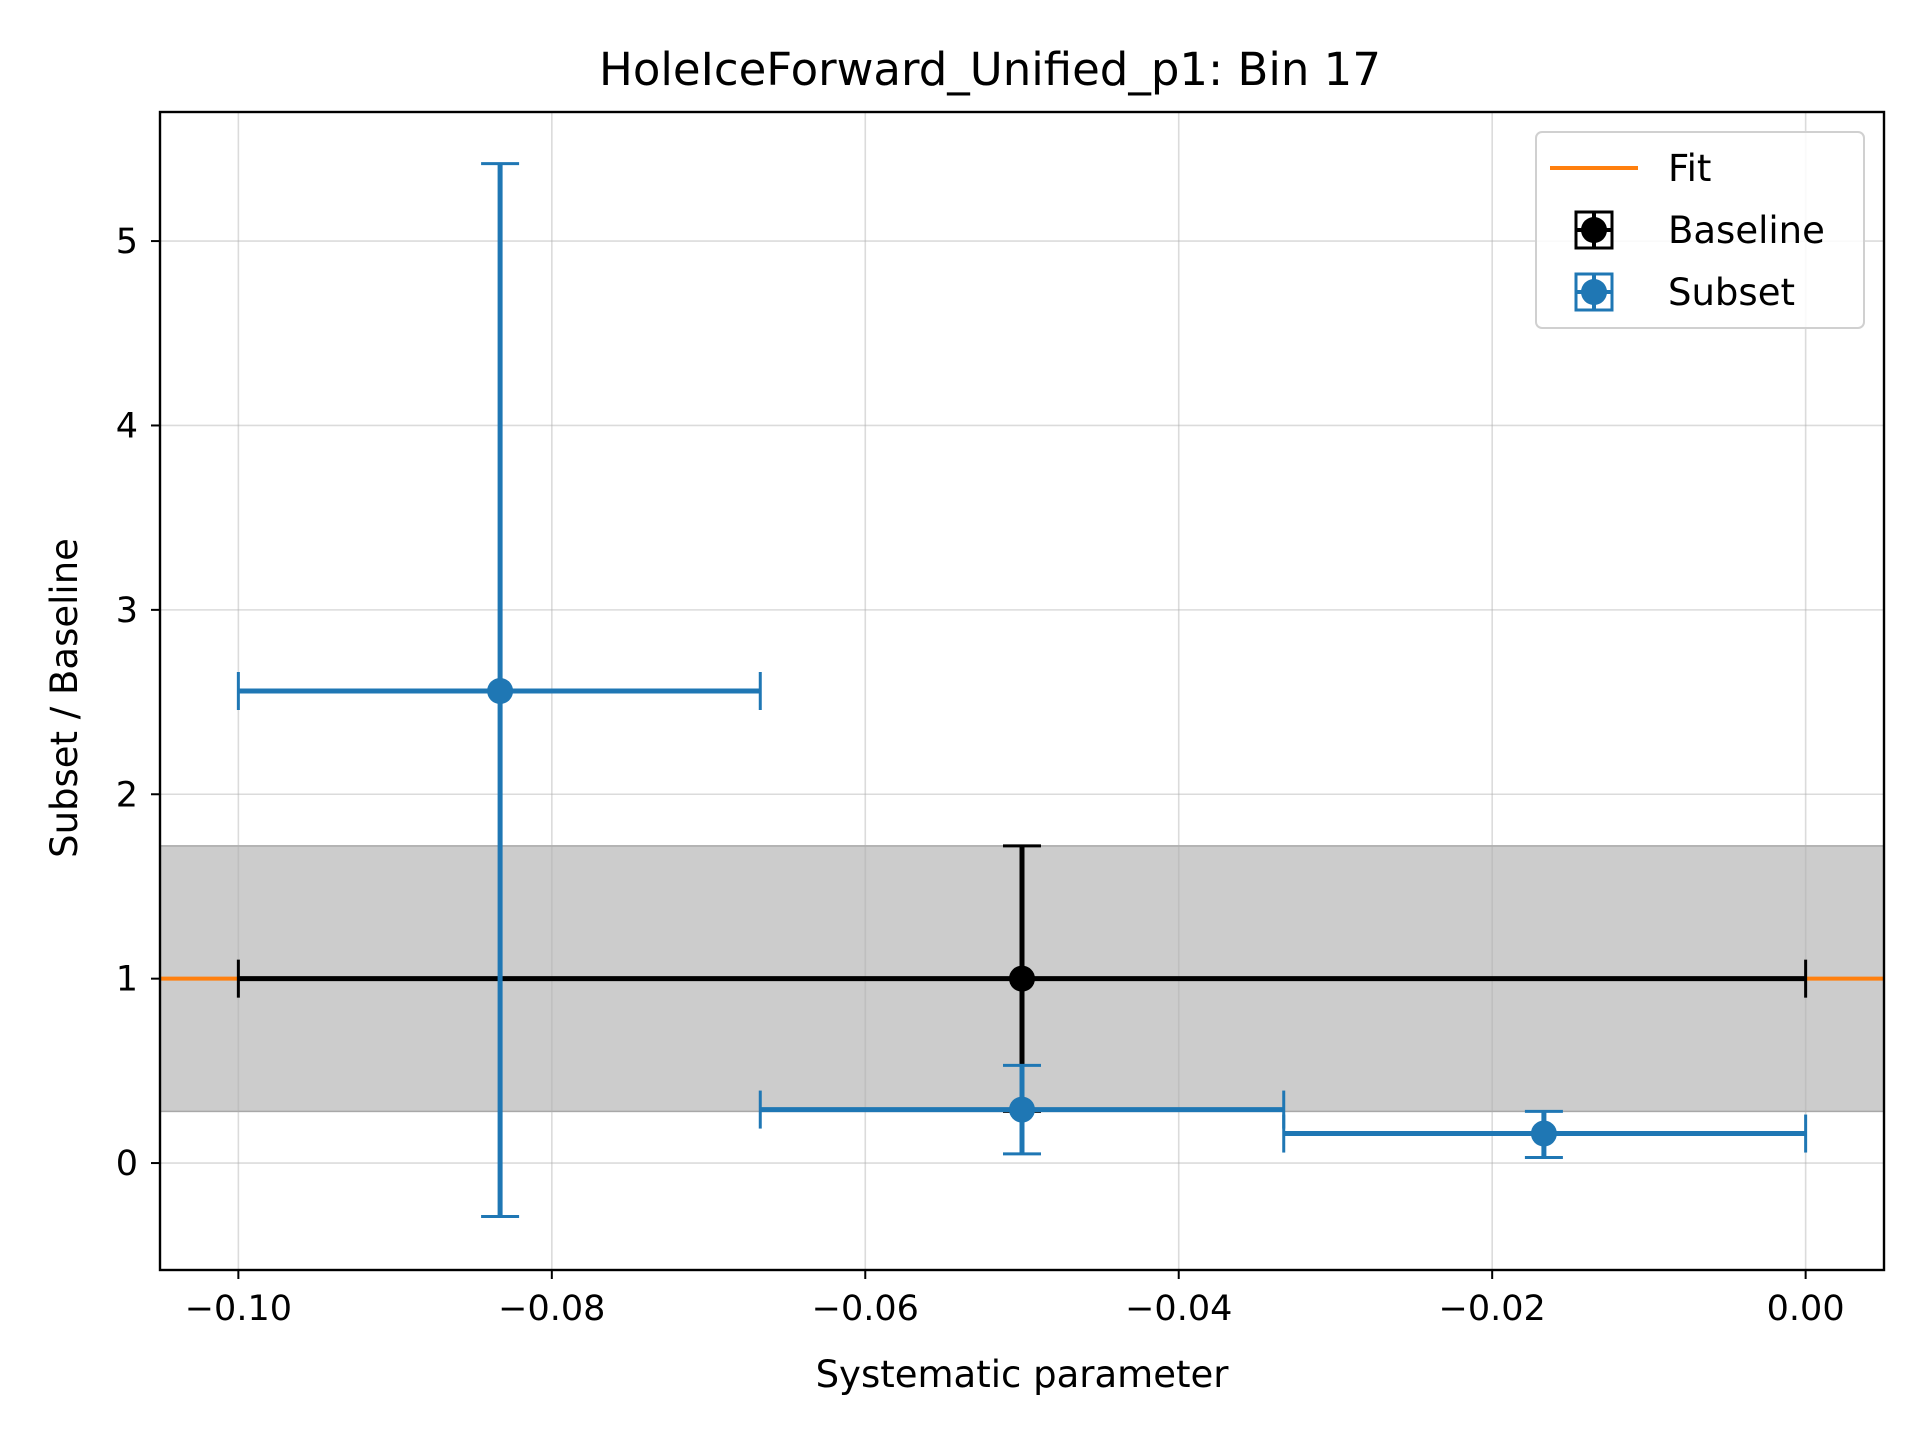 The width and height of the screenshot is (1920, 1440). I want to click on y-tick-label: 5, so click(127, 242).